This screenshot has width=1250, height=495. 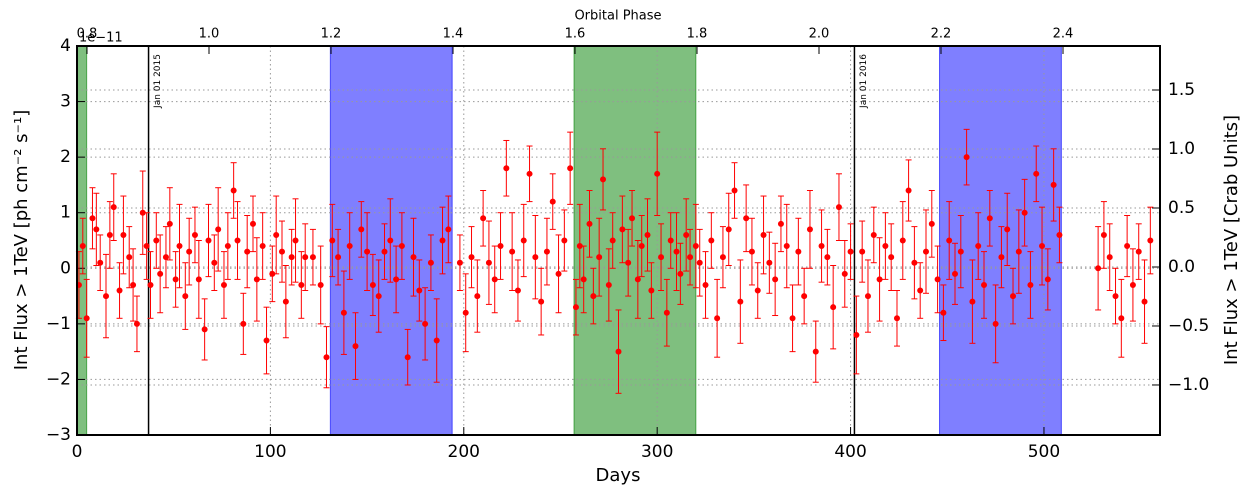 What do you see at coordinates (1000, 240) in the screenshot?
I see `shaded-span` at bounding box center [1000, 240].